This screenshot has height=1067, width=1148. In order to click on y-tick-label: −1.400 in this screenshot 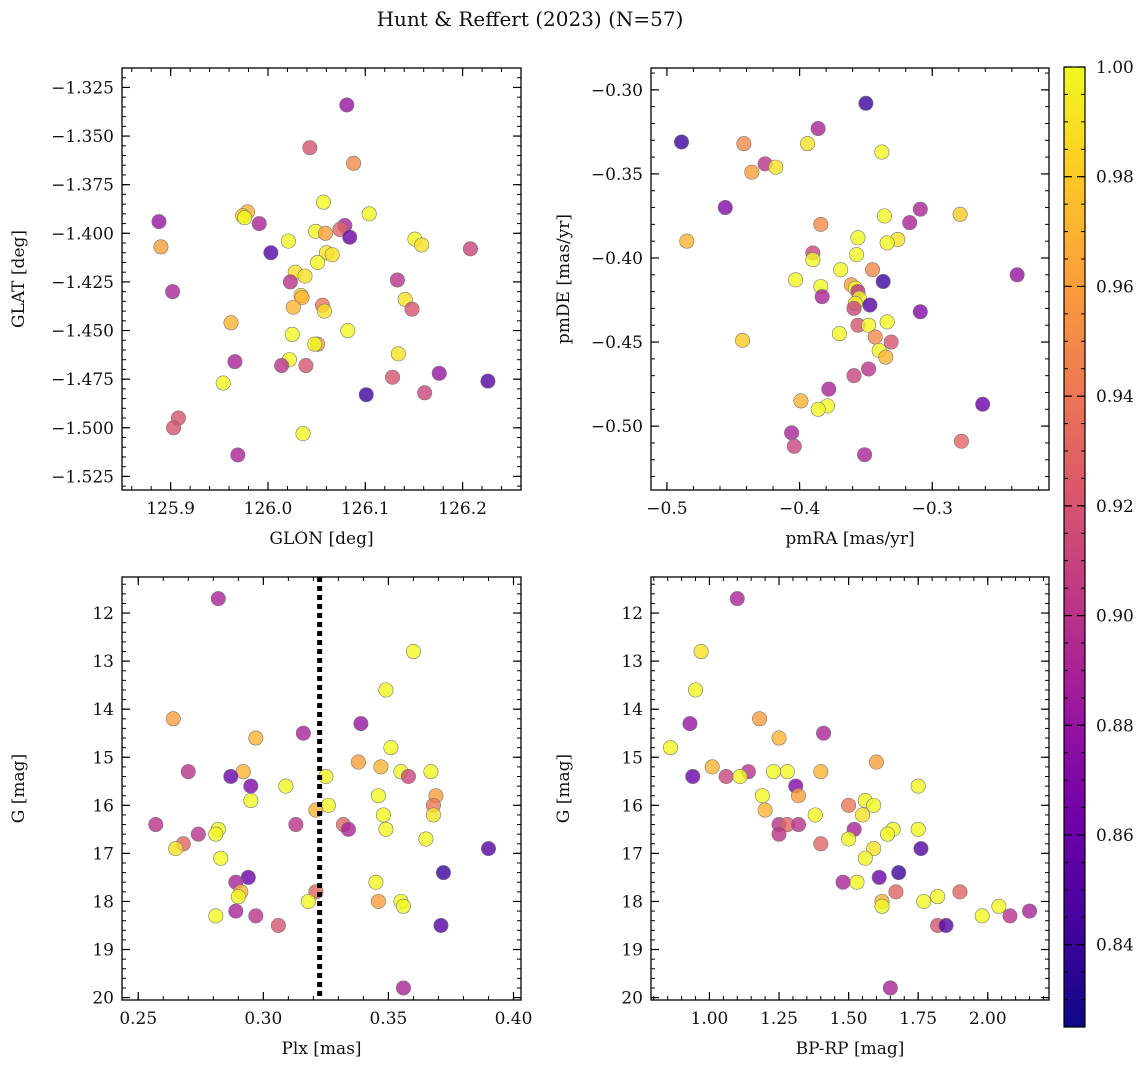, I will do `click(82, 234)`.